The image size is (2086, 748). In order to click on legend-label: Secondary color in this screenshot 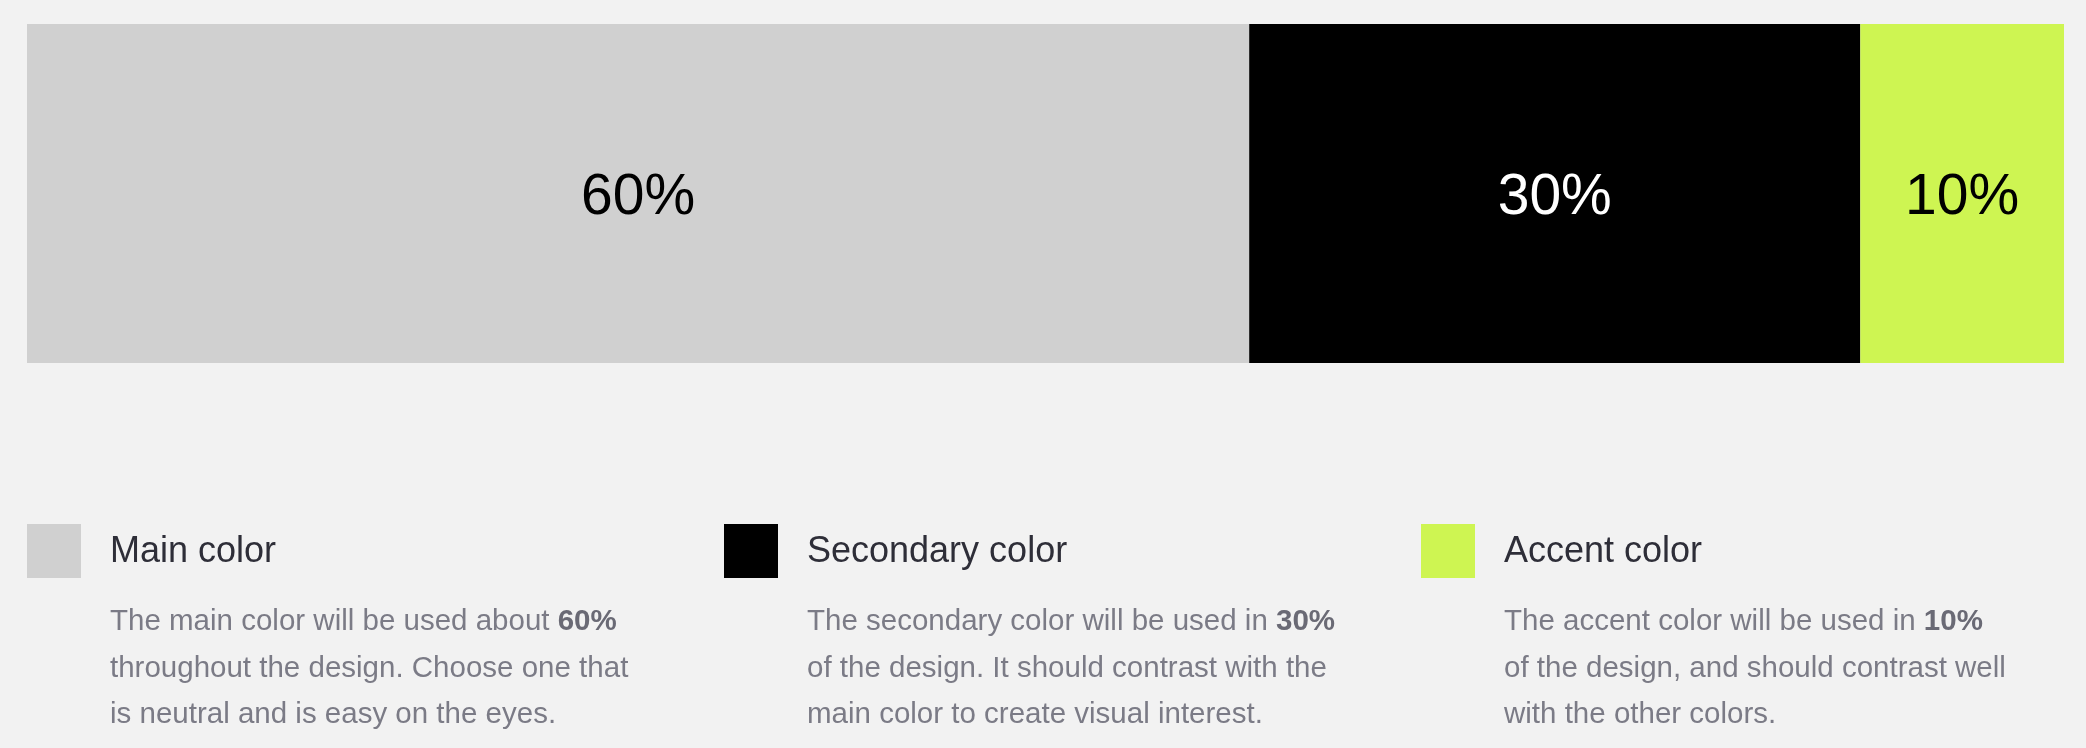, I will do `click(937, 549)`.